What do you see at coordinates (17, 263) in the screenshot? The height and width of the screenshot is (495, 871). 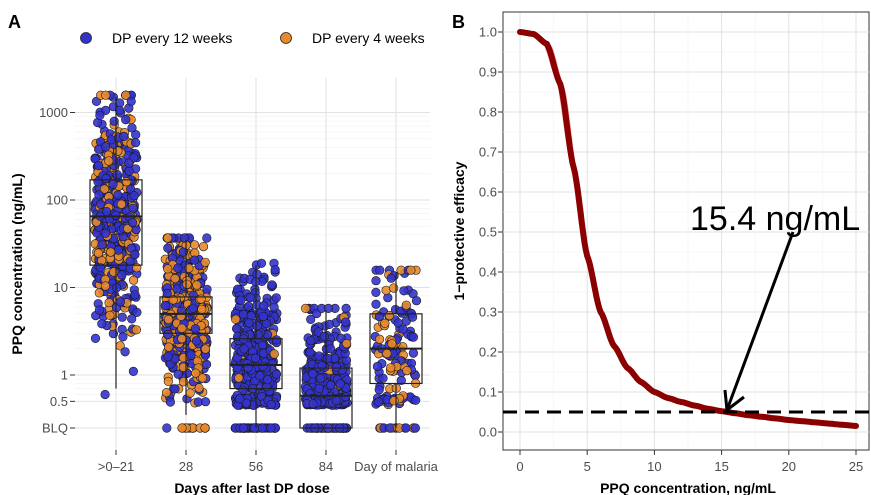 I see `panel-a-y-axis-label: PPQ concentration (ng/mL)` at bounding box center [17, 263].